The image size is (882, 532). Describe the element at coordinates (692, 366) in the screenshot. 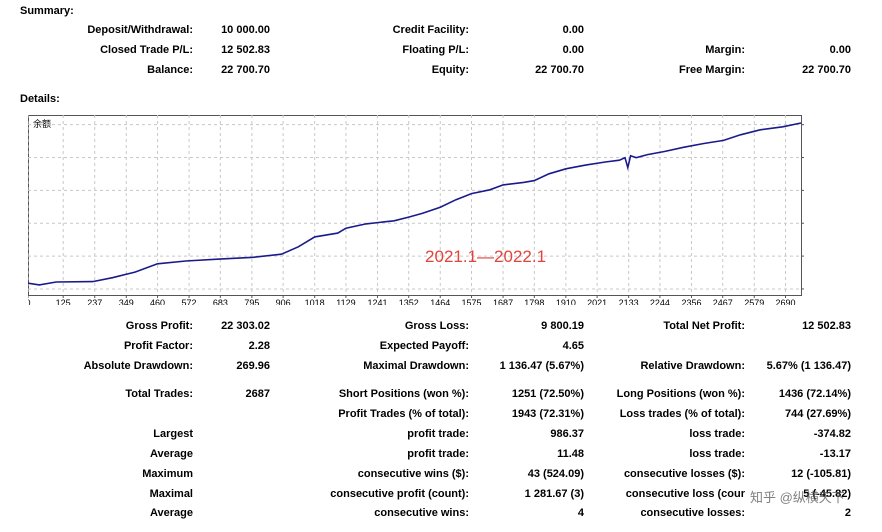

I see `stat-label: Relative Drawdown:` at that location.